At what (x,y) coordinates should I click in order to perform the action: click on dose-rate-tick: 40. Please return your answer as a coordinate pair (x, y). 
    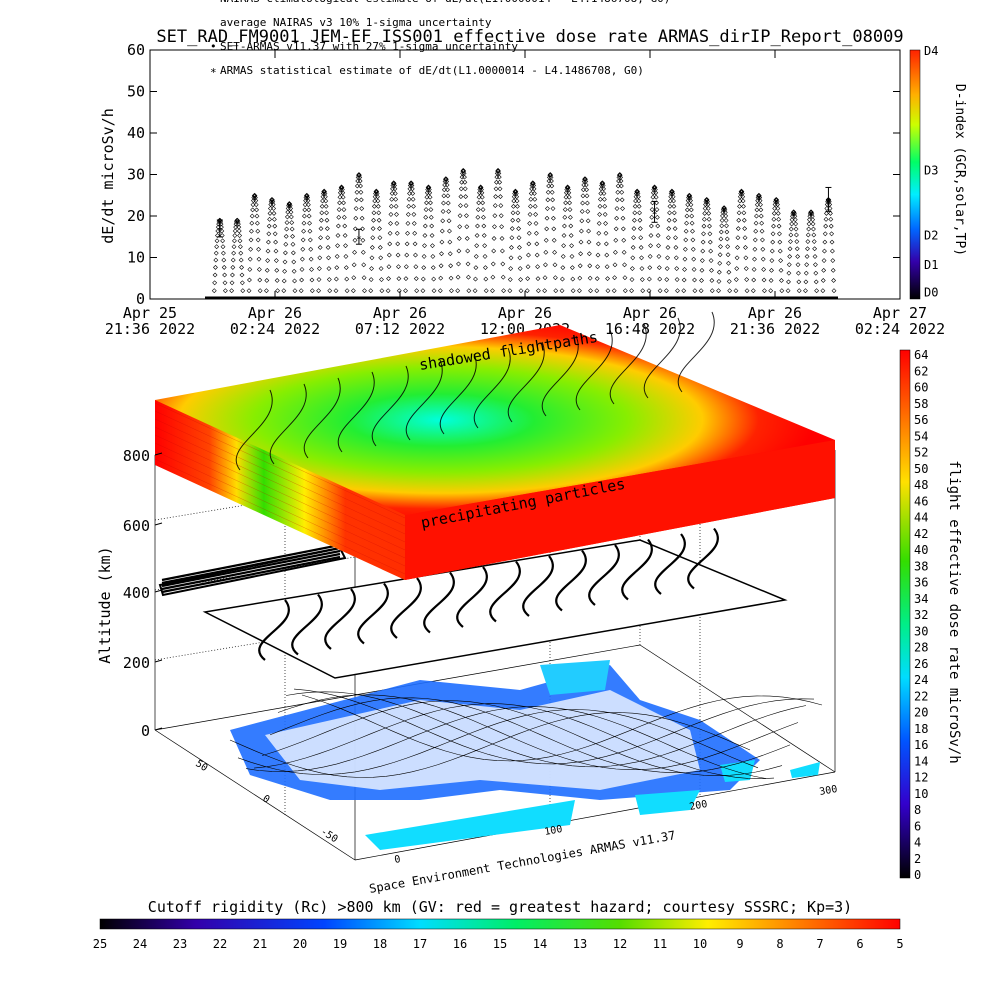
    Looking at the image, I should click on (921, 550).